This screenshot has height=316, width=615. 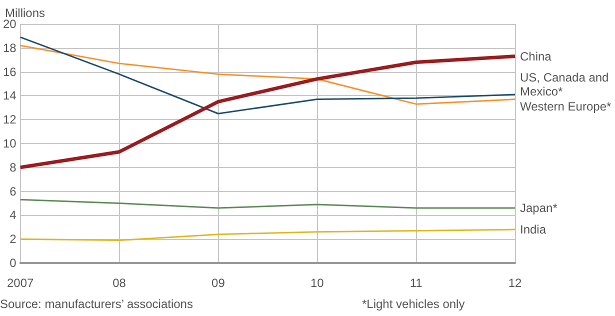 What do you see at coordinates (13, 215) in the screenshot?
I see `y-tick-label: 4` at bounding box center [13, 215].